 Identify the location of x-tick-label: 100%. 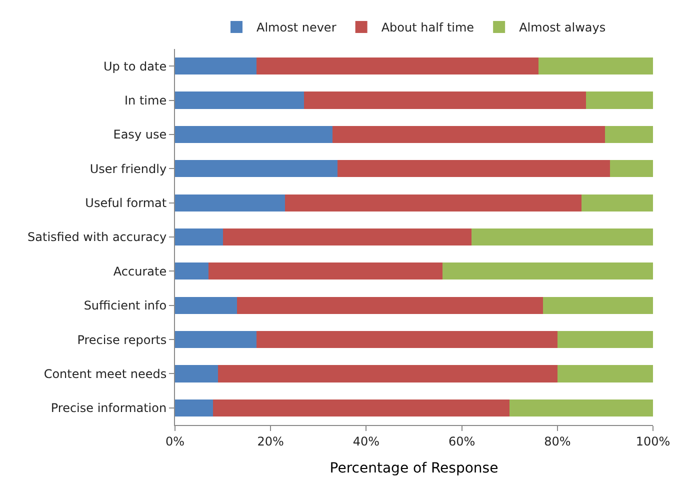
(653, 441).